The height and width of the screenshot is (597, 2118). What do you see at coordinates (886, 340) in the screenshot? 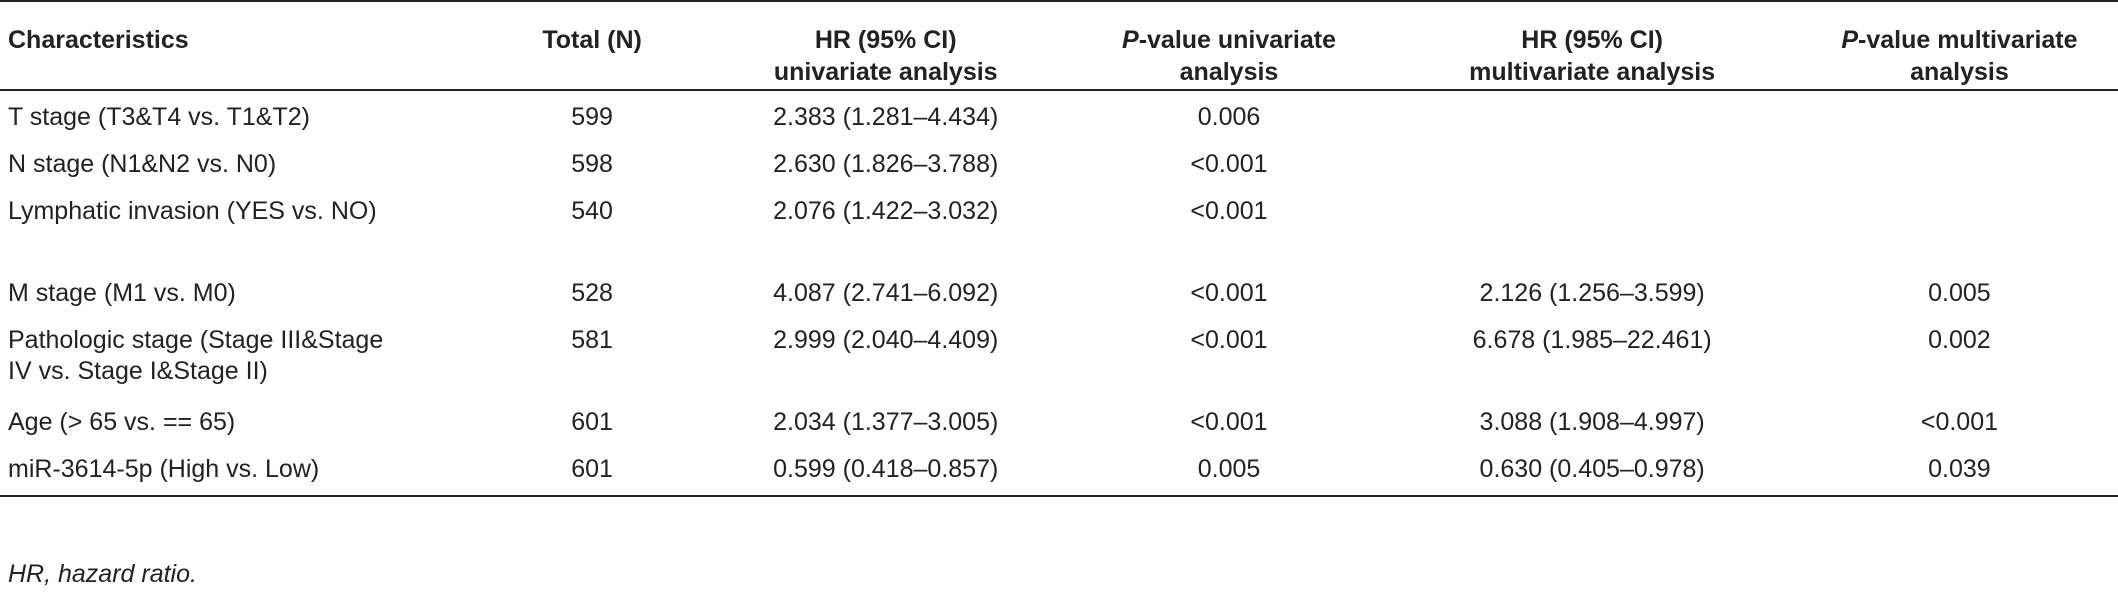
I see `cell-hr-univariate: 2.999 (2.040–4.409)` at bounding box center [886, 340].